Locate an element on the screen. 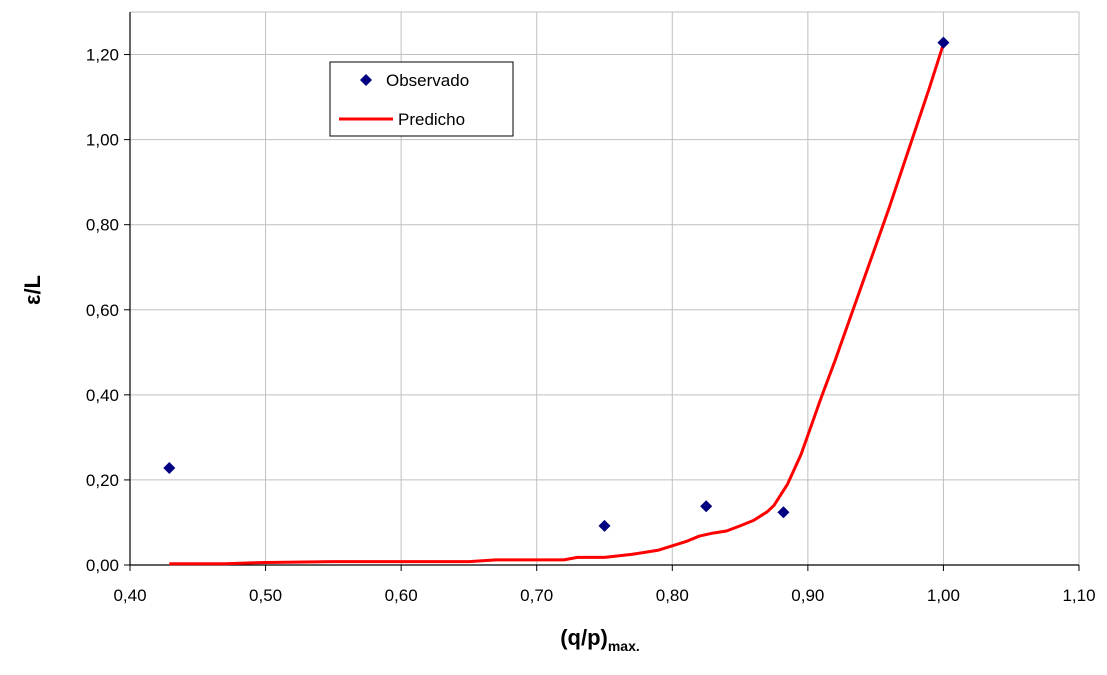 This screenshot has width=1107, height=675. x-tick-label: 0,70 is located at coordinates (536, 595).